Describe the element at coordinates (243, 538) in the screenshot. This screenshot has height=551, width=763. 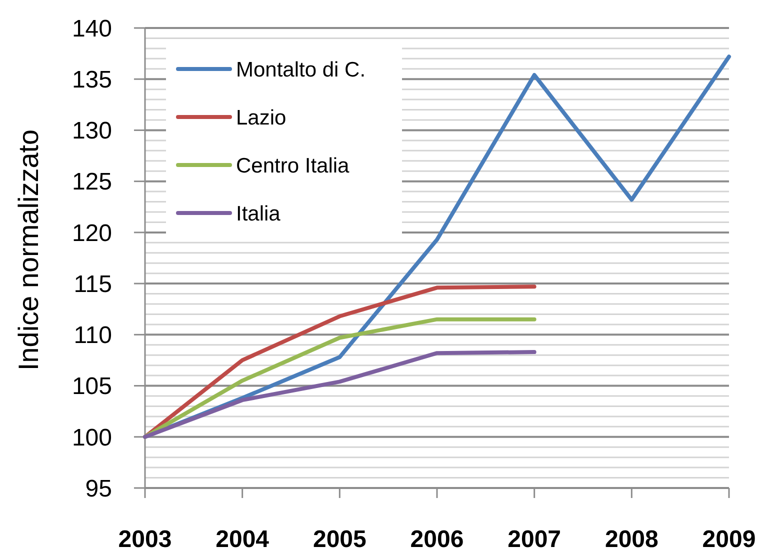
I see `x-tick-label: 2004` at that location.